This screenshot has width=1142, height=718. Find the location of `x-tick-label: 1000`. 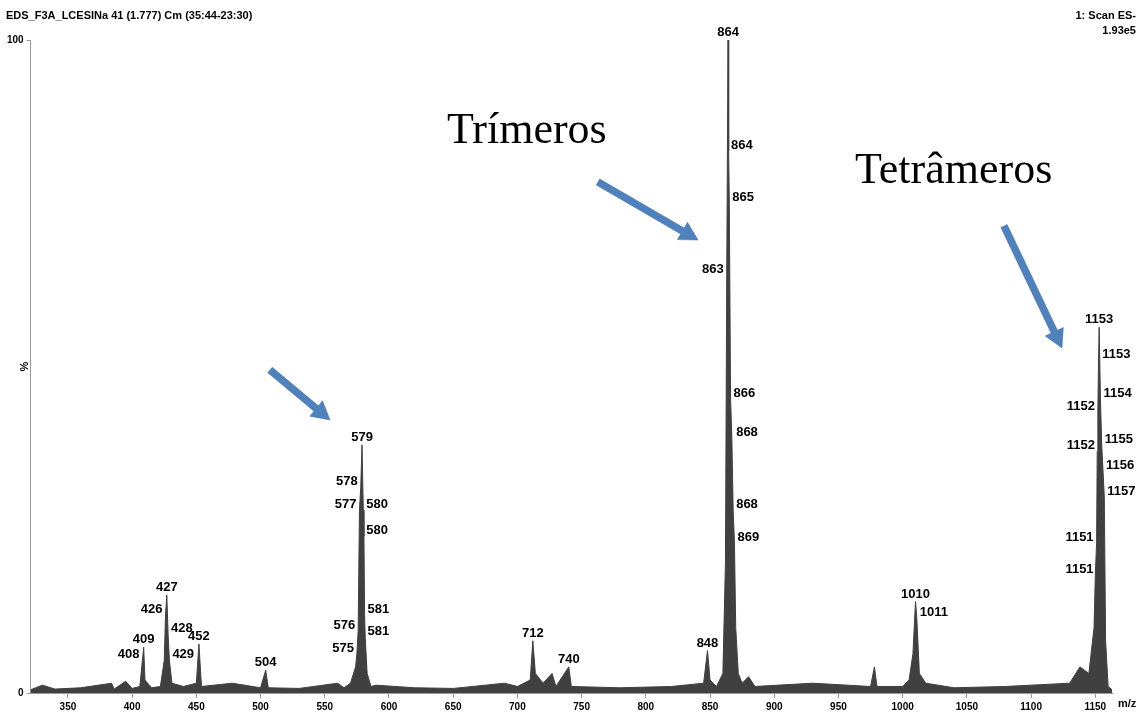

x-tick-label: 1000 is located at coordinates (903, 706).